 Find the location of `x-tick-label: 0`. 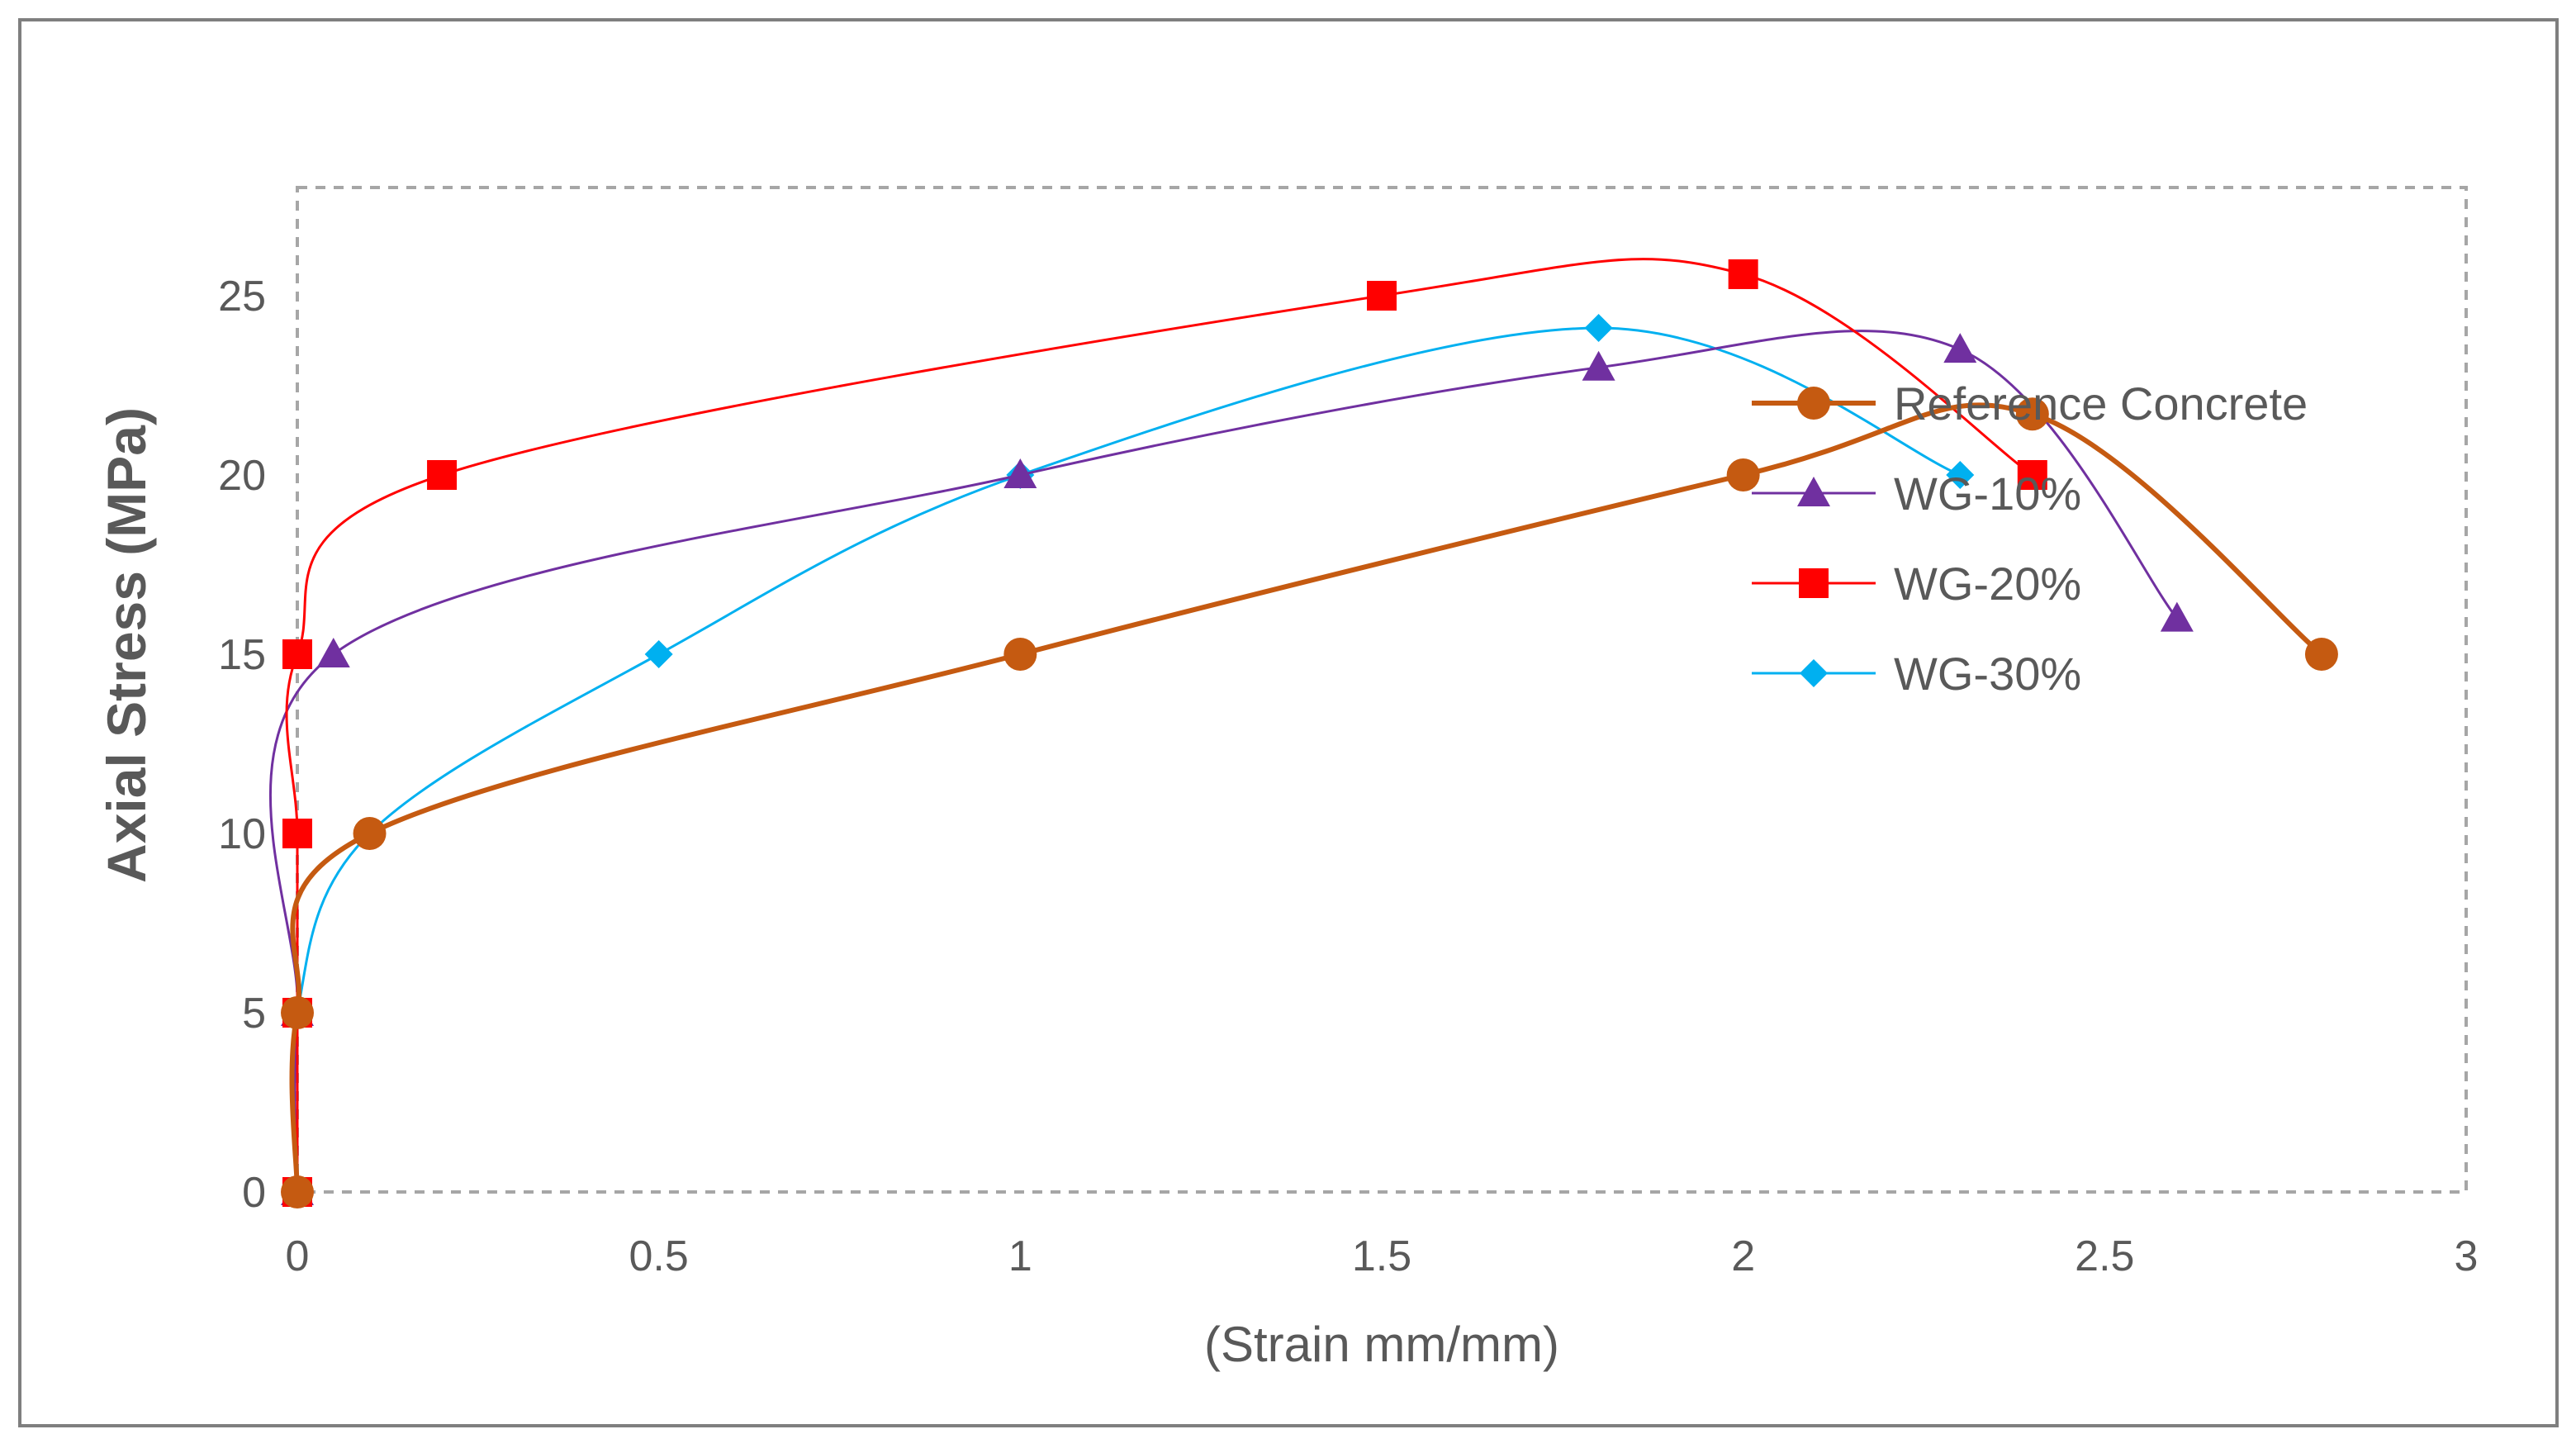

x-tick-label: 0 is located at coordinates (298, 1256).